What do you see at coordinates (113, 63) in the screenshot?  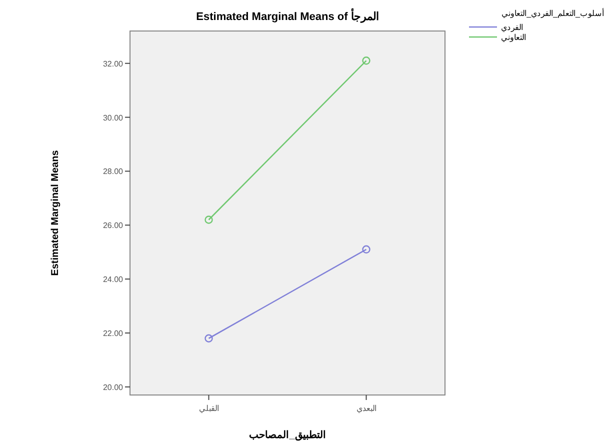 I see `y-tick-label: 32.00` at bounding box center [113, 63].